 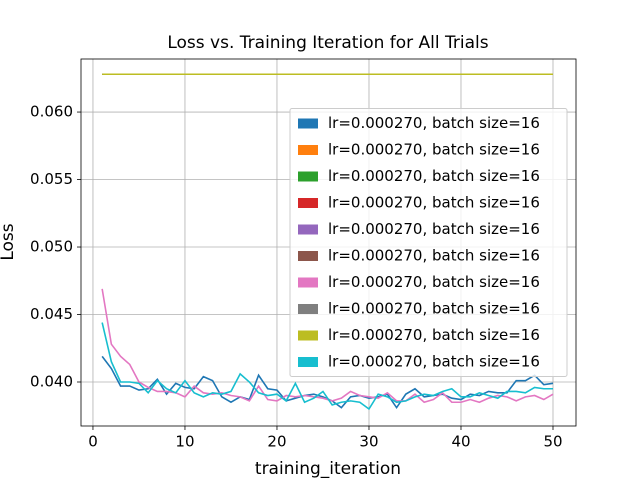 I want to click on y-tick-label: 0.050, so click(x=51, y=247).